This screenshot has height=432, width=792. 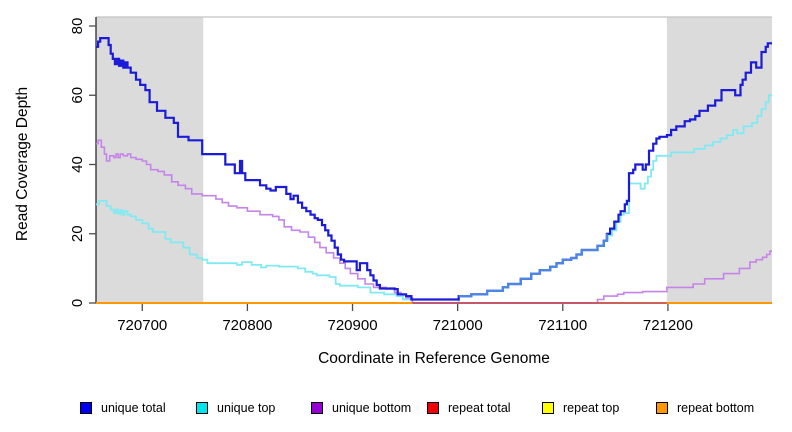 What do you see at coordinates (202, 408) in the screenshot?
I see `legend-swatch-unique-top` at bounding box center [202, 408].